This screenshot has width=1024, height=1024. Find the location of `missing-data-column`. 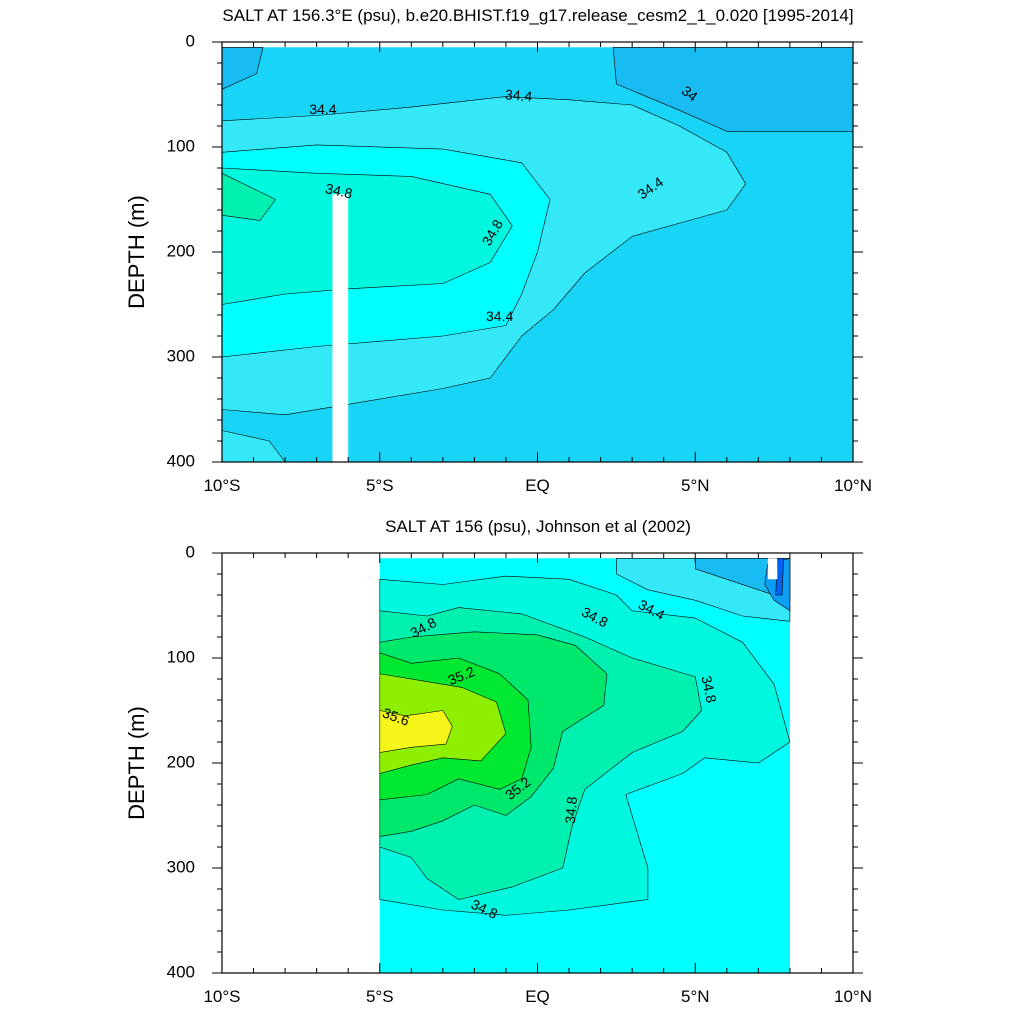

missing-data-column is located at coordinates (340, 328).